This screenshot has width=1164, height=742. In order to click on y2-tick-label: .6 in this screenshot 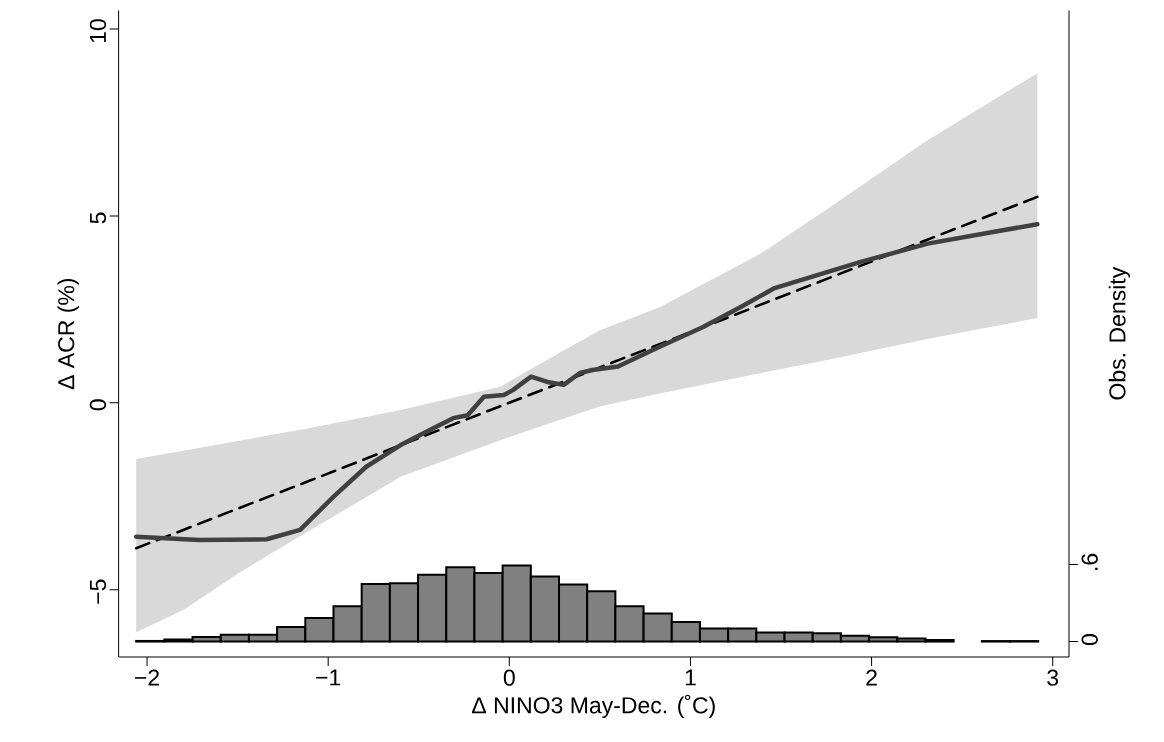, I will do `click(1089, 561)`.